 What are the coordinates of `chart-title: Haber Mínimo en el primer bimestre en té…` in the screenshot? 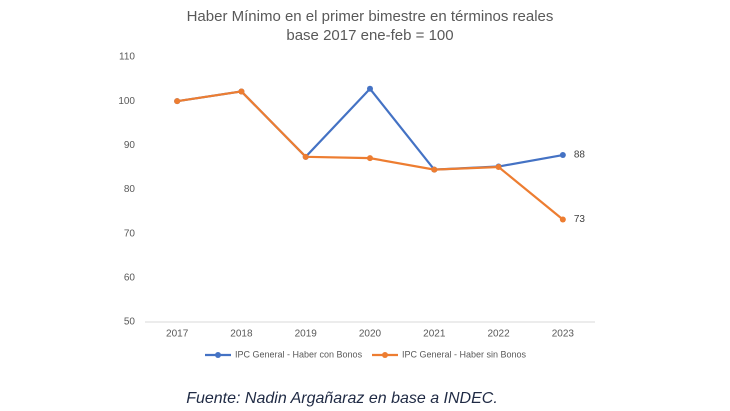 It's located at (370, 16).